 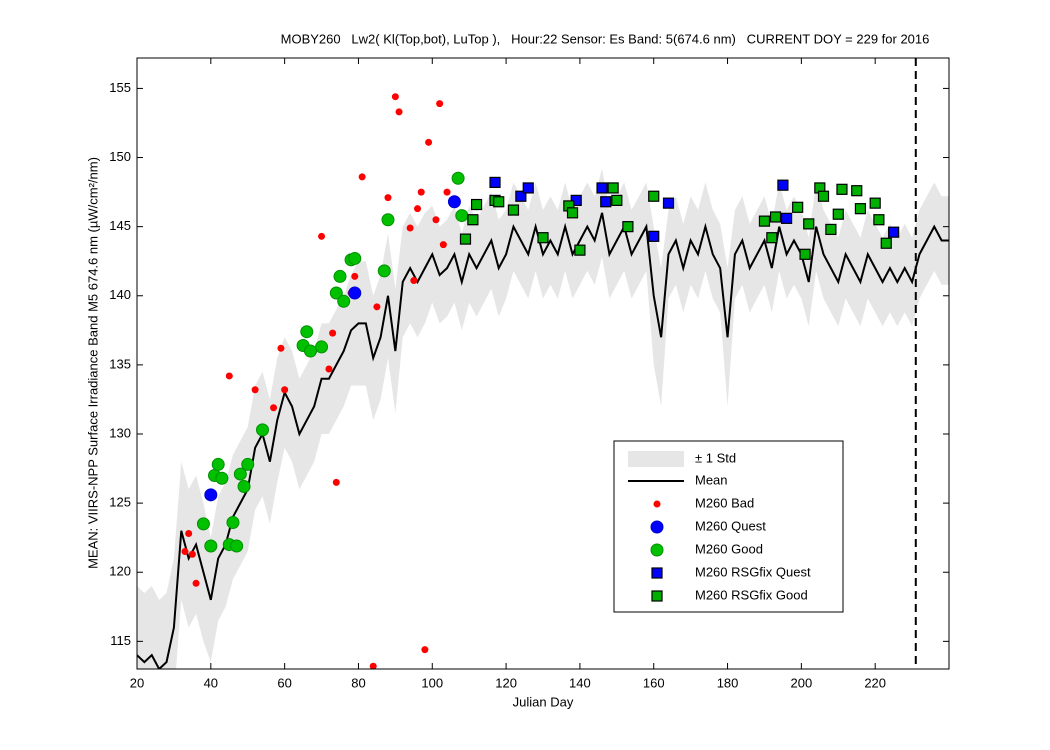 What do you see at coordinates (432, 682) in the screenshot?
I see `x-tick-label: 100` at bounding box center [432, 682].